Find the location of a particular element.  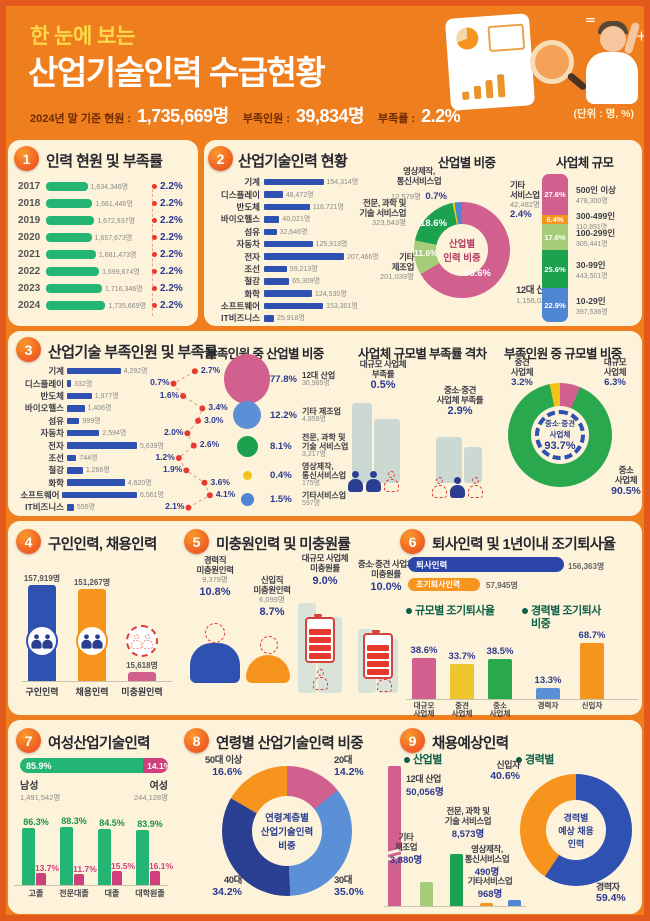

rate: 10.8% is located at coordinates (215, 592).